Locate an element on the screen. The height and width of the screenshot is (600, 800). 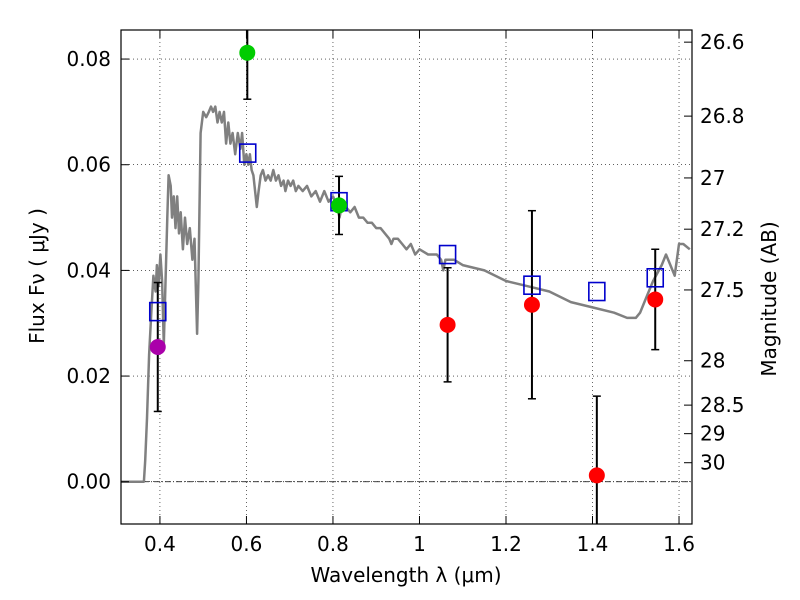
y-tick-label: 0.00 is located at coordinates (88, 482).